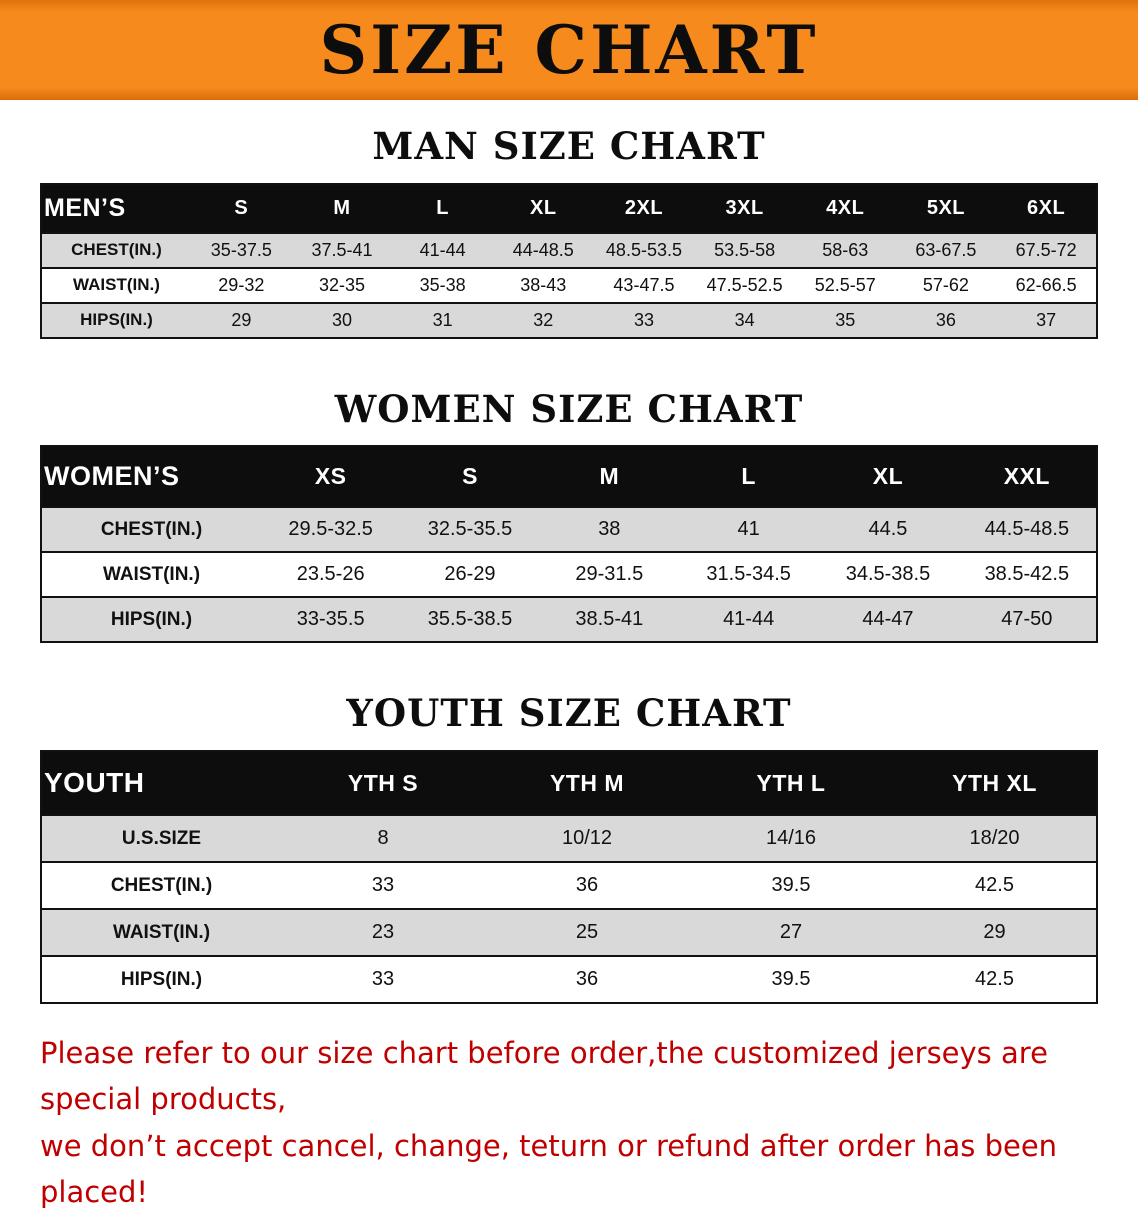 This screenshot has height=1216, width=1138. Describe the element at coordinates (644, 208) in the screenshot. I see `column-header: 2XL` at that location.